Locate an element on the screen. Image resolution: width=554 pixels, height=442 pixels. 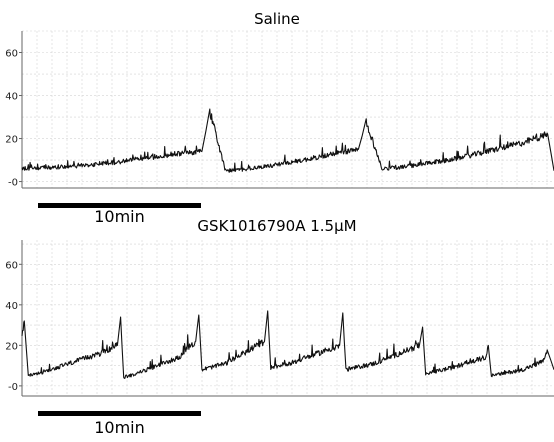
scale-label-bottom: 10min is located at coordinates (119, 427).